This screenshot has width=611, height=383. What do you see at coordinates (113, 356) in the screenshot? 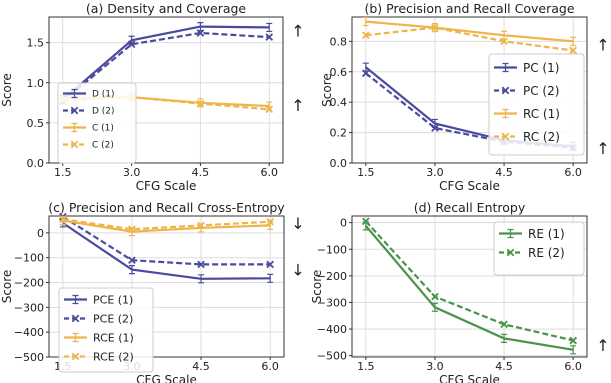
I see `legend-label: RCE (2)` at bounding box center [113, 356].